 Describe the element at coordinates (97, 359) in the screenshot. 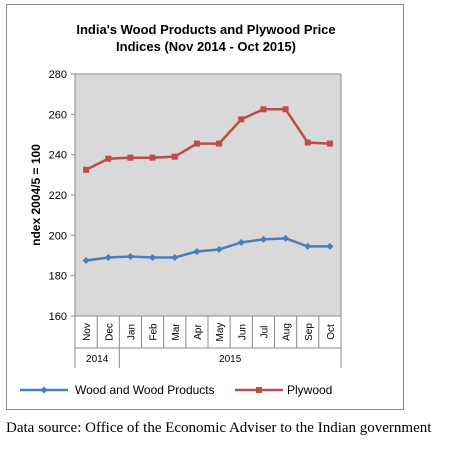

I see `year-group-label: 2014` at that location.